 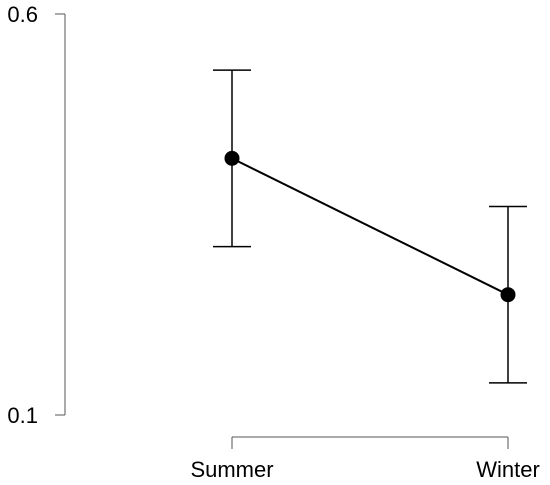 I want to click on y-tick-label: 0.1, so click(x=22, y=415).